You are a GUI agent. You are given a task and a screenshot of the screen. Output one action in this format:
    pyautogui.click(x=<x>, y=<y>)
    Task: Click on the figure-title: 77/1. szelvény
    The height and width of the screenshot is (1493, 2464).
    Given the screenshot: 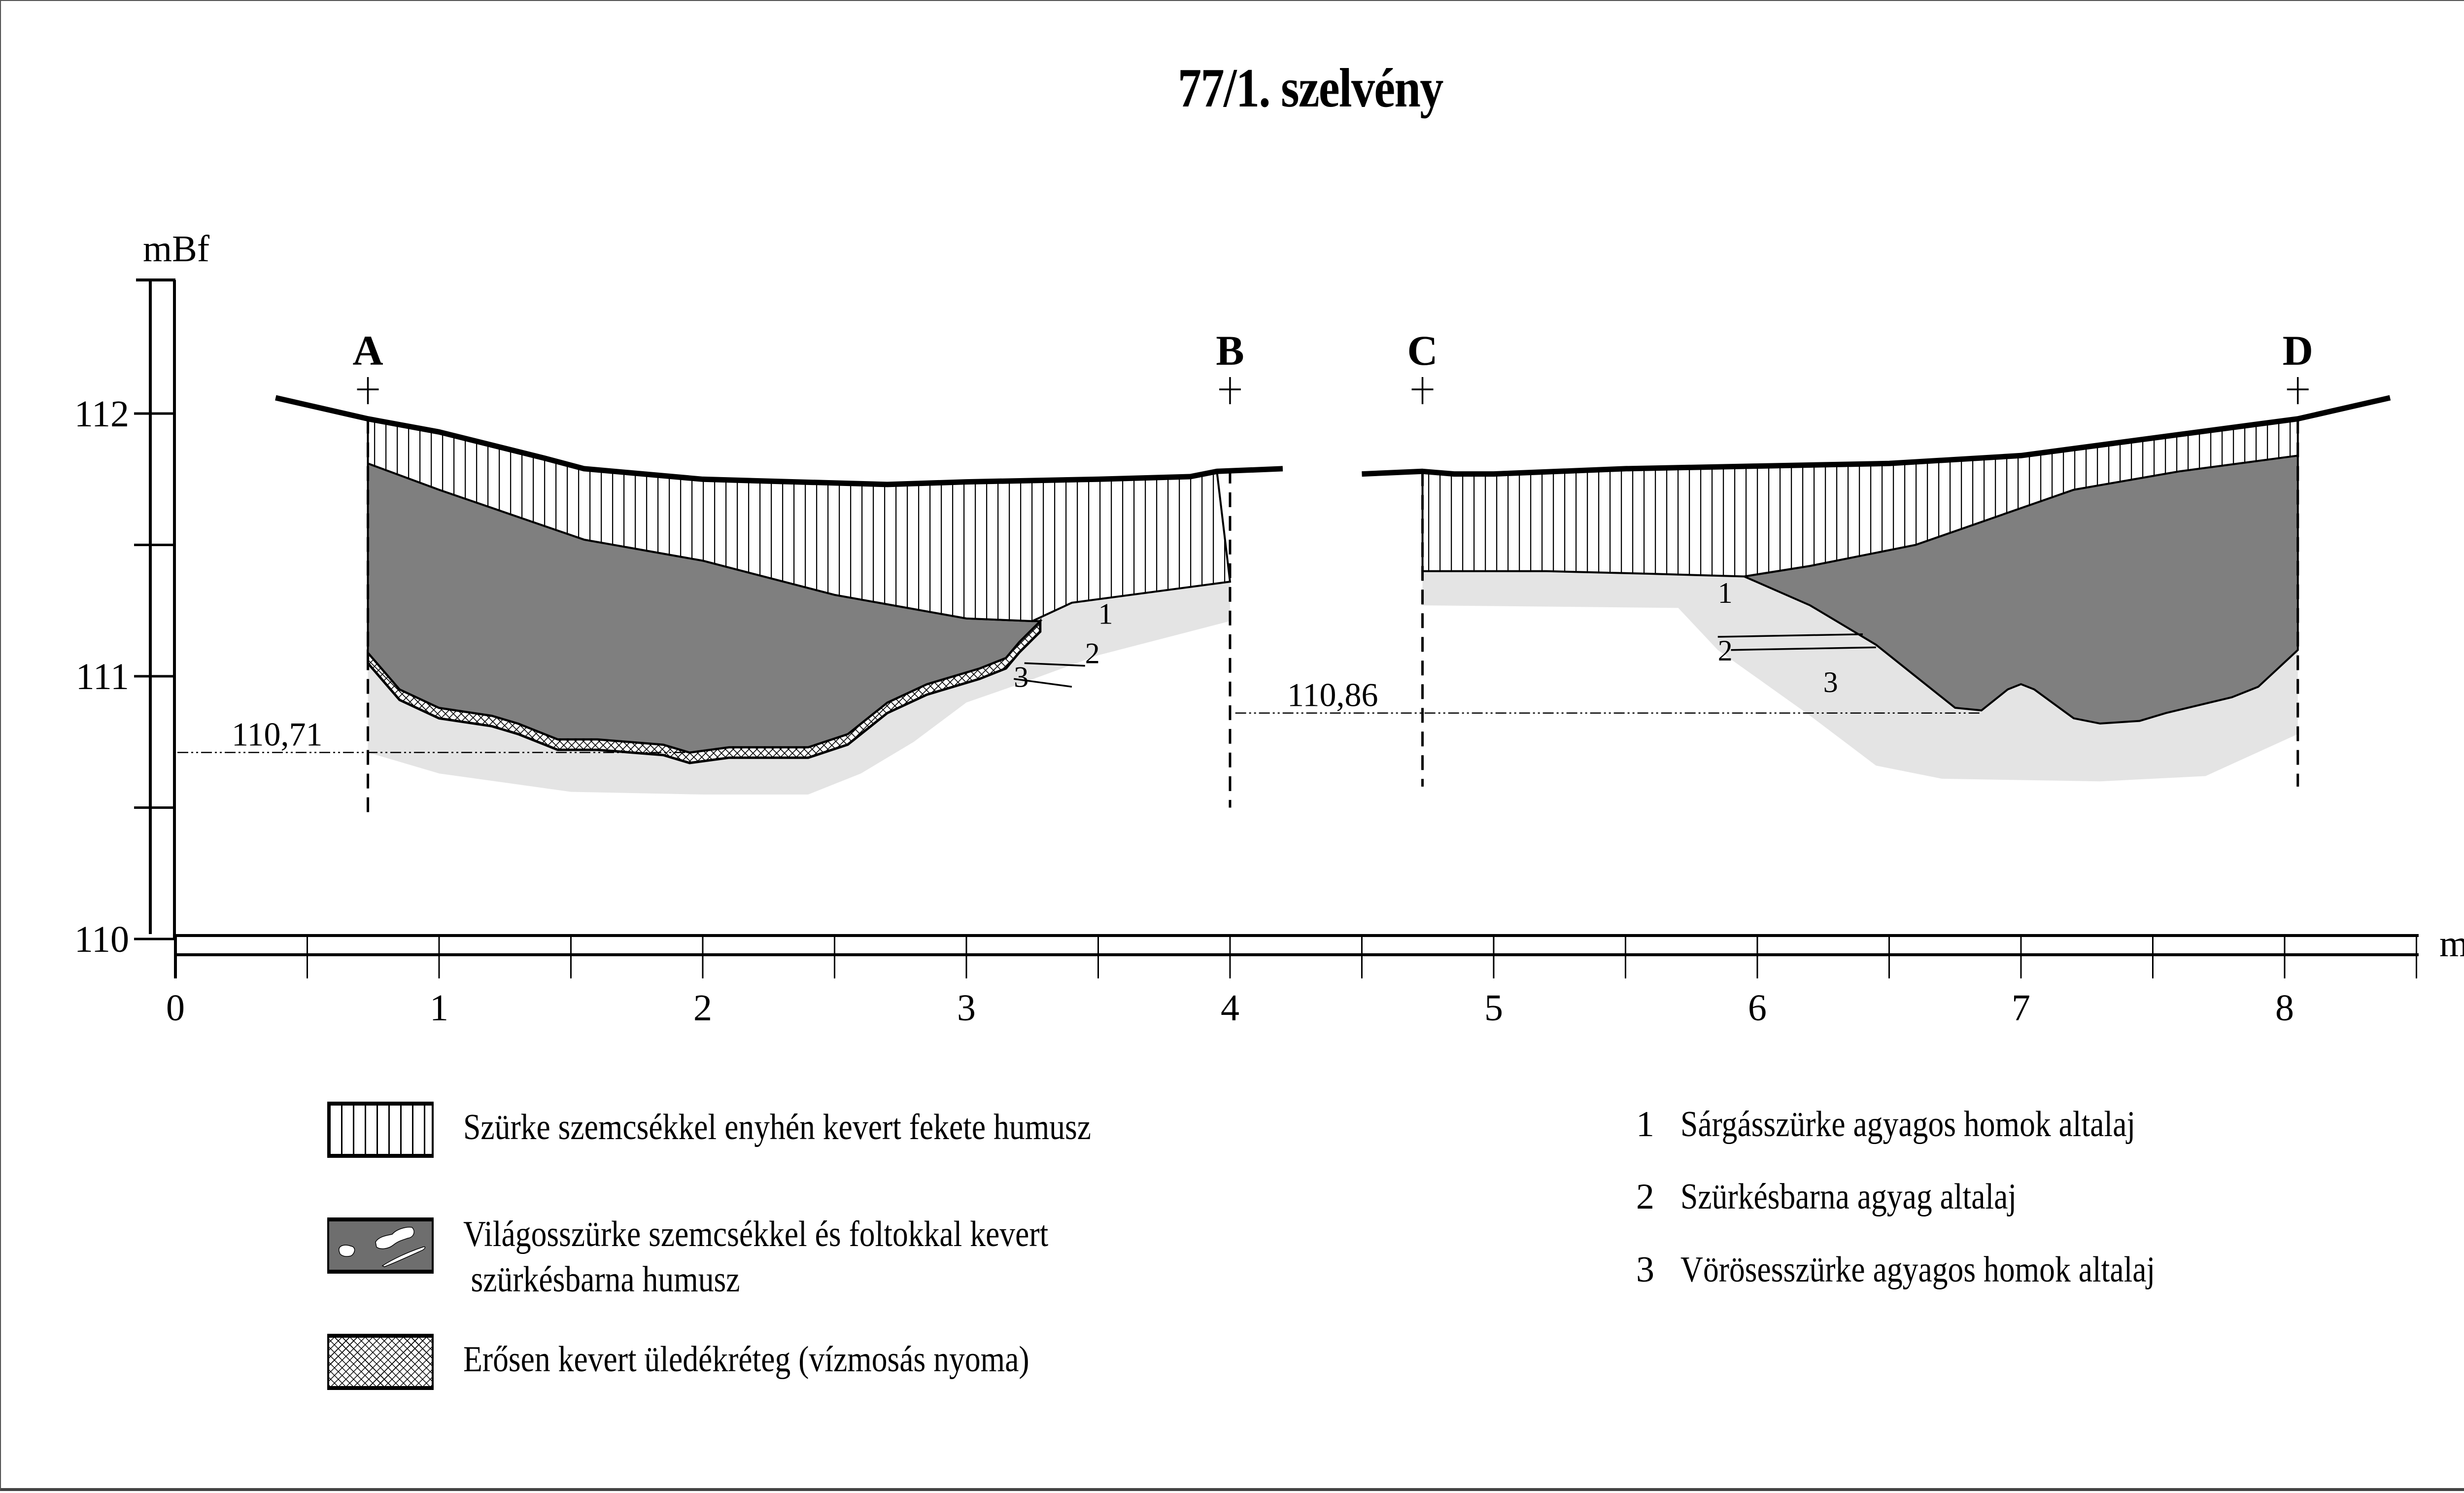 What is the action you would take?
    pyautogui.click(x=1310, y=88)
    